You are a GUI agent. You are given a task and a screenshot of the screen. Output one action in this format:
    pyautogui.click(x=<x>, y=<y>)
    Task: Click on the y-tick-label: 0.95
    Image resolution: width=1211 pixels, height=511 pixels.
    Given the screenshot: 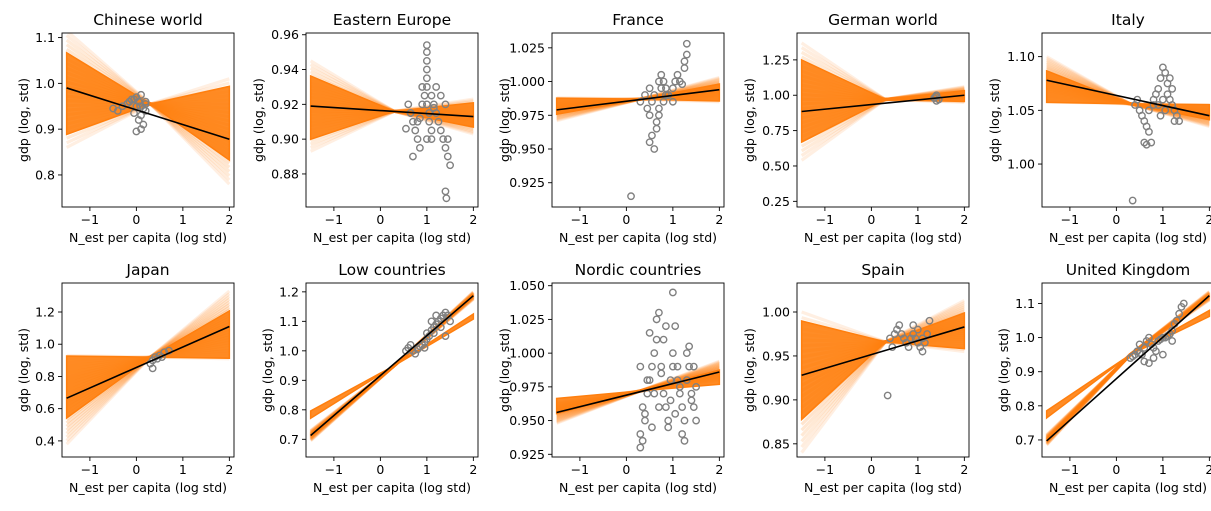 What is the action you would take?
    pyautogui.click(x=776, y=355)
    